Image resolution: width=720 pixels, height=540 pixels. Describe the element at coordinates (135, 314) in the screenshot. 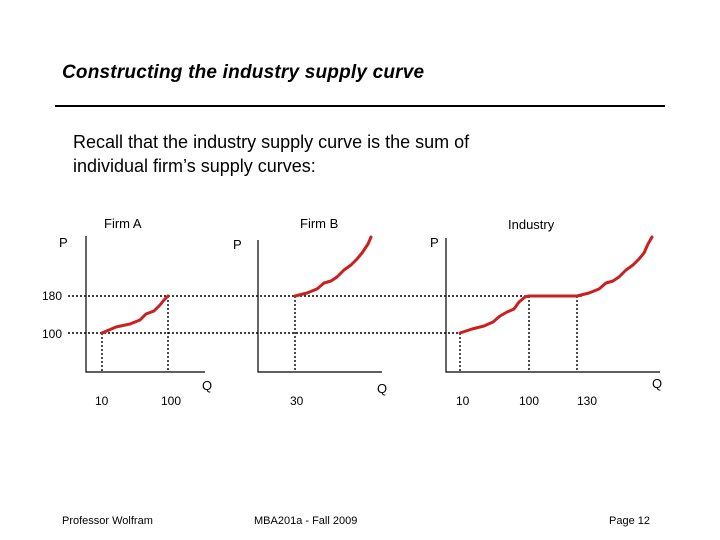

I see `firm-a-supply-curve` at that location.